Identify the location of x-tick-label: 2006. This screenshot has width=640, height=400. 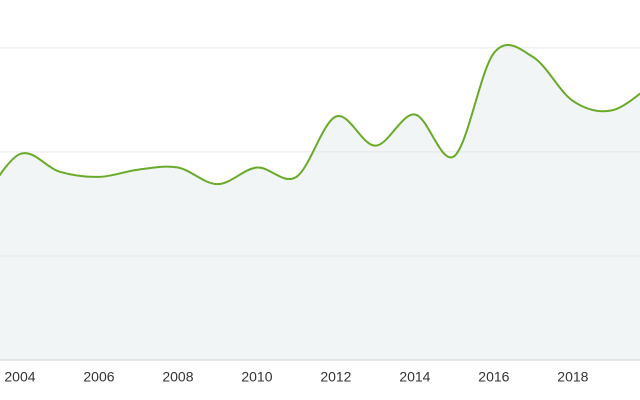
(98, 377).